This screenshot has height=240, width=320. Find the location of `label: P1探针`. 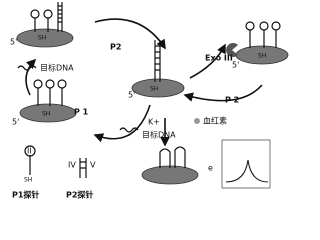

label: P1探针 is located at coordinates (25, 195).